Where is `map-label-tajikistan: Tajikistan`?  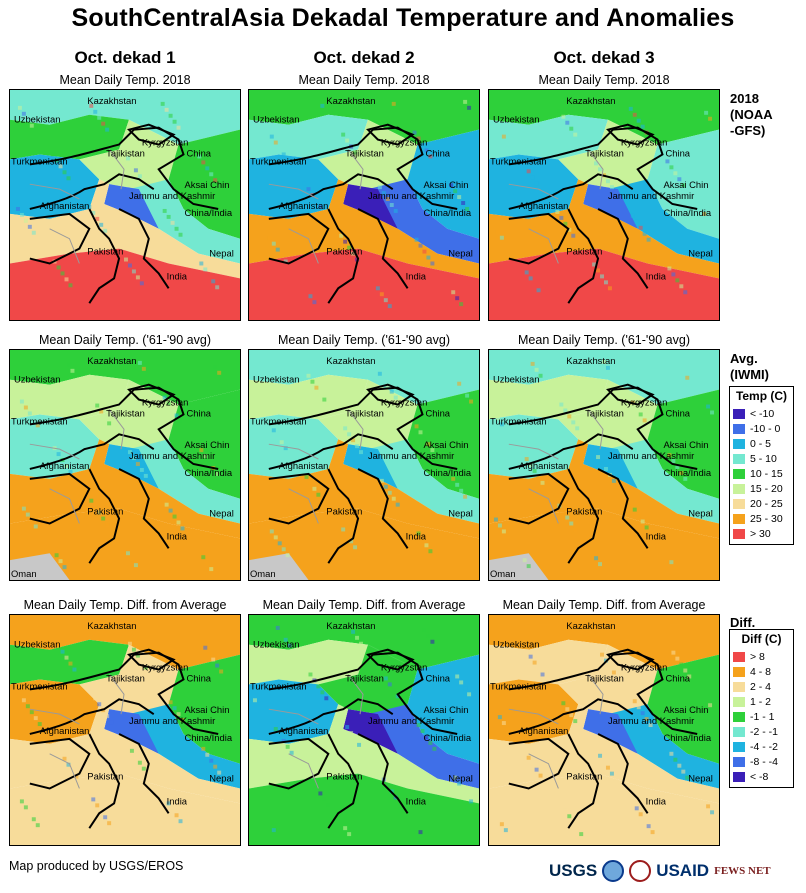 map-label-tajikistan: Tajikistan is located at coordinates (604, 152).